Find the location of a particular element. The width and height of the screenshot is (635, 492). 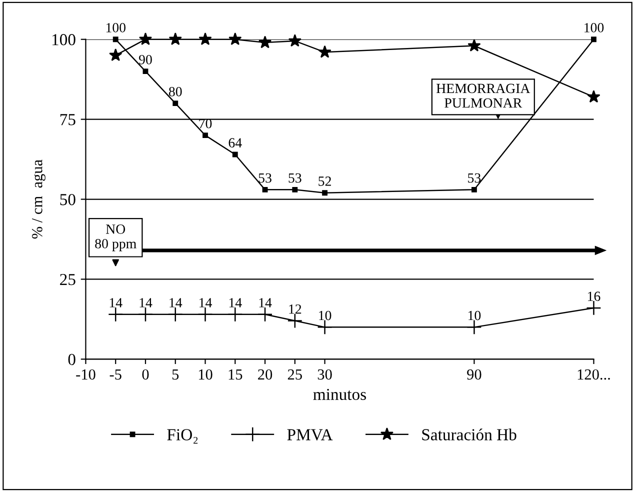

x-tick-label: 25 is located at coordinates (295, 374).